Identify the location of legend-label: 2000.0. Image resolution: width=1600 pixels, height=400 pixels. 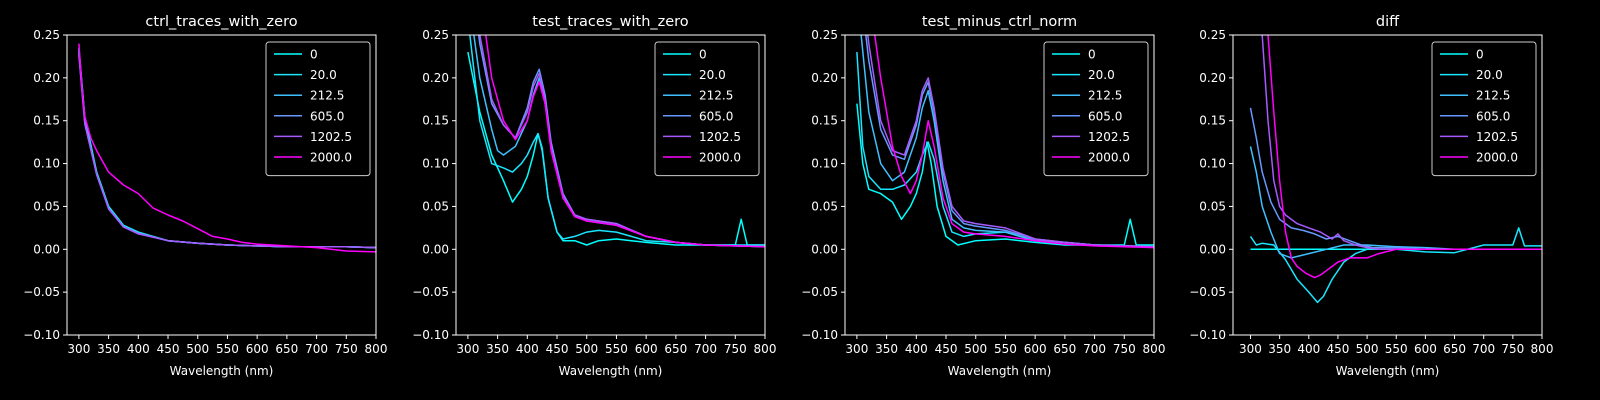
(1109, 158).